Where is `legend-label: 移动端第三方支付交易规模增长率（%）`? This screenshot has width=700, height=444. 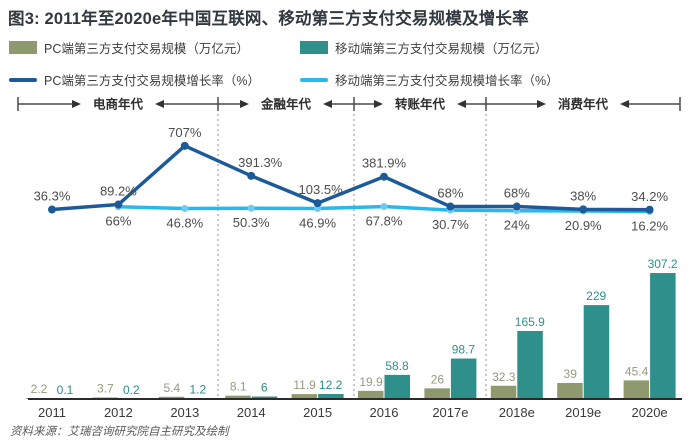 legend-label: 移动端第三方支付交易规模增长率（%） is located at coordinates (447, 81).